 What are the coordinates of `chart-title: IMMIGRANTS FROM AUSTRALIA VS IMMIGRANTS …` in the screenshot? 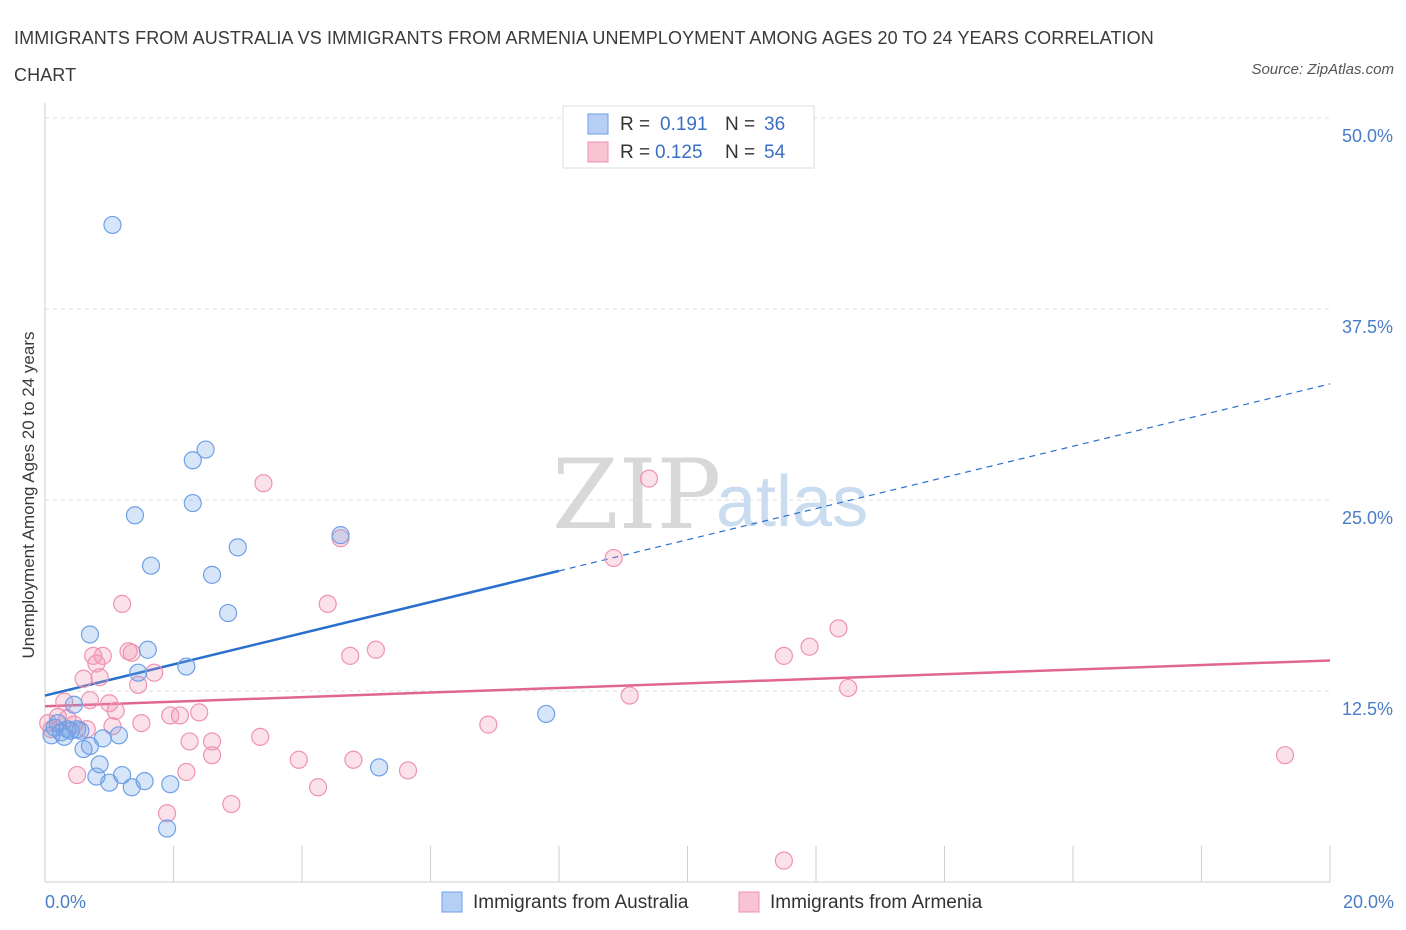 It's located at (584, 56).